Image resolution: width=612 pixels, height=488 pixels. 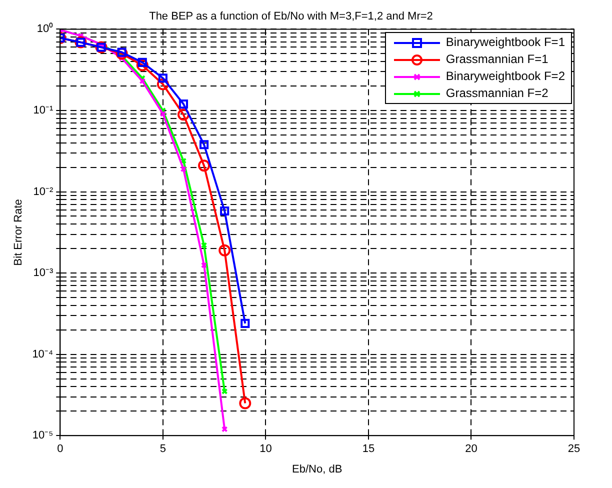 I want to click on legend-label: Binaryweightbook F=2, so click(x=505, y=76).